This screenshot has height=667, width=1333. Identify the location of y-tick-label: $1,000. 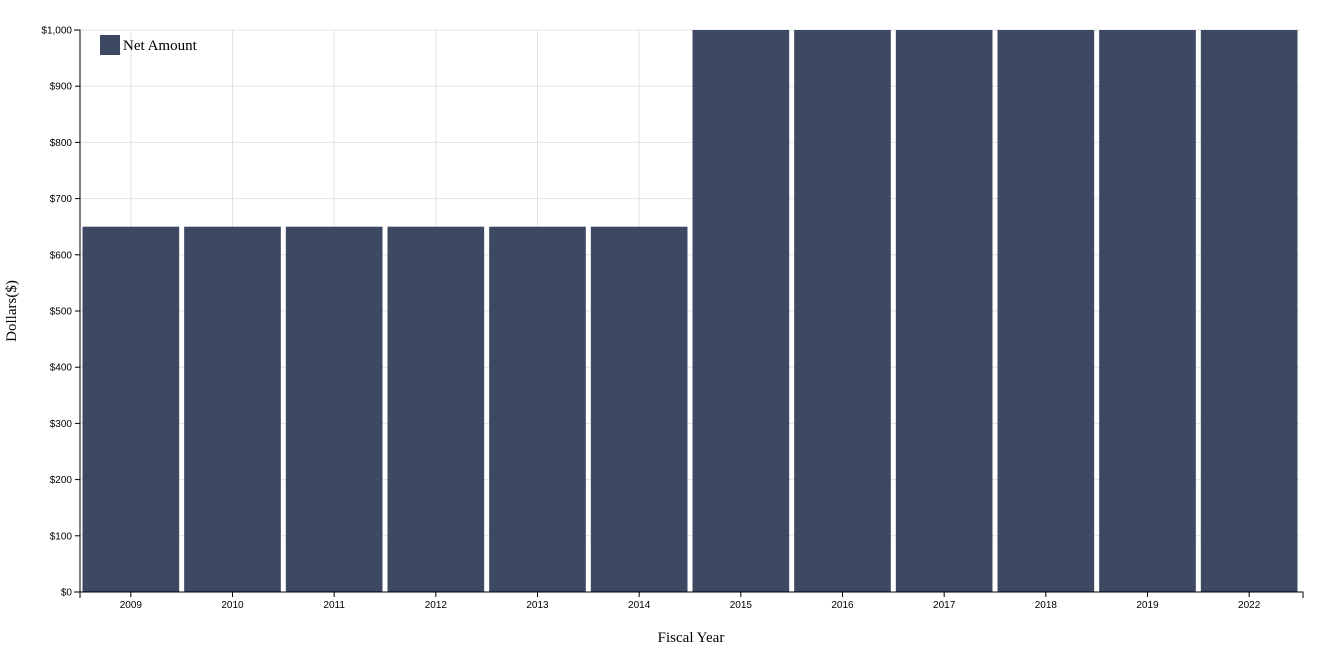
(56, 31).